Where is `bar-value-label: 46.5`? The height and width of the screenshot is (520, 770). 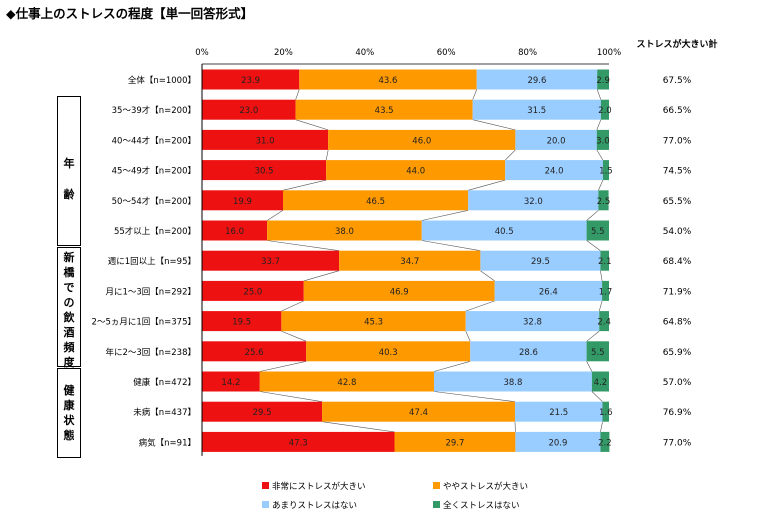 bar-value-label: 46.5 is located at coordinates (375, 202).